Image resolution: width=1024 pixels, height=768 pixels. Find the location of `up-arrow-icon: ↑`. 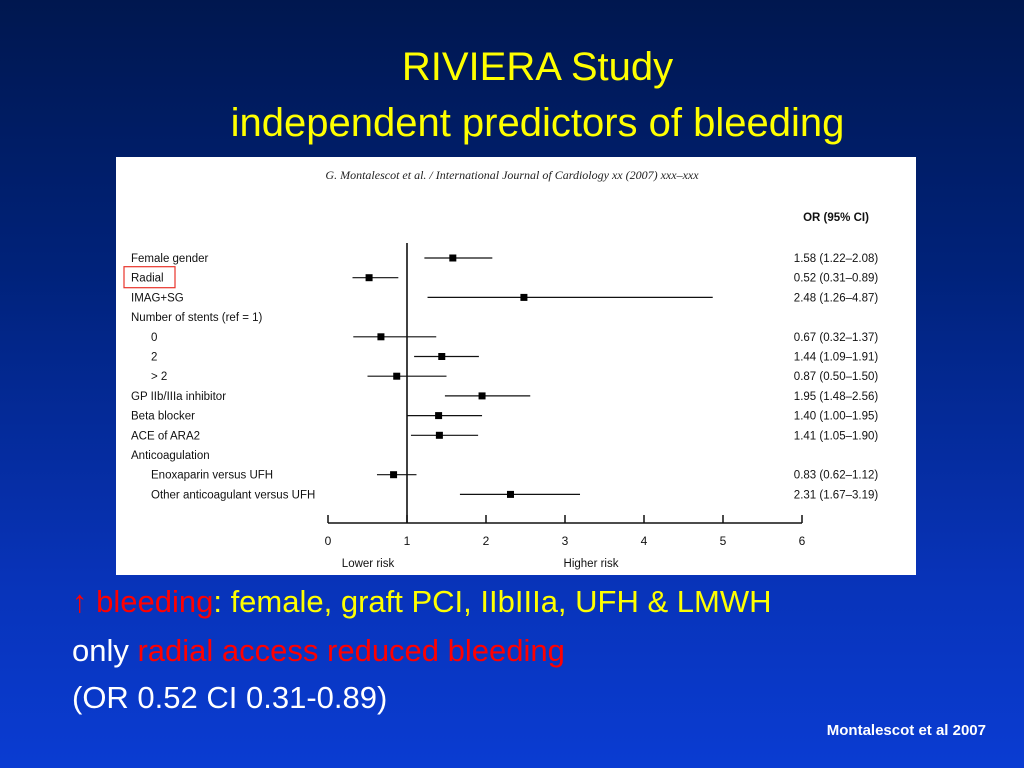

up-arrow-icon: ↑ is located at coordinates (80, 601).